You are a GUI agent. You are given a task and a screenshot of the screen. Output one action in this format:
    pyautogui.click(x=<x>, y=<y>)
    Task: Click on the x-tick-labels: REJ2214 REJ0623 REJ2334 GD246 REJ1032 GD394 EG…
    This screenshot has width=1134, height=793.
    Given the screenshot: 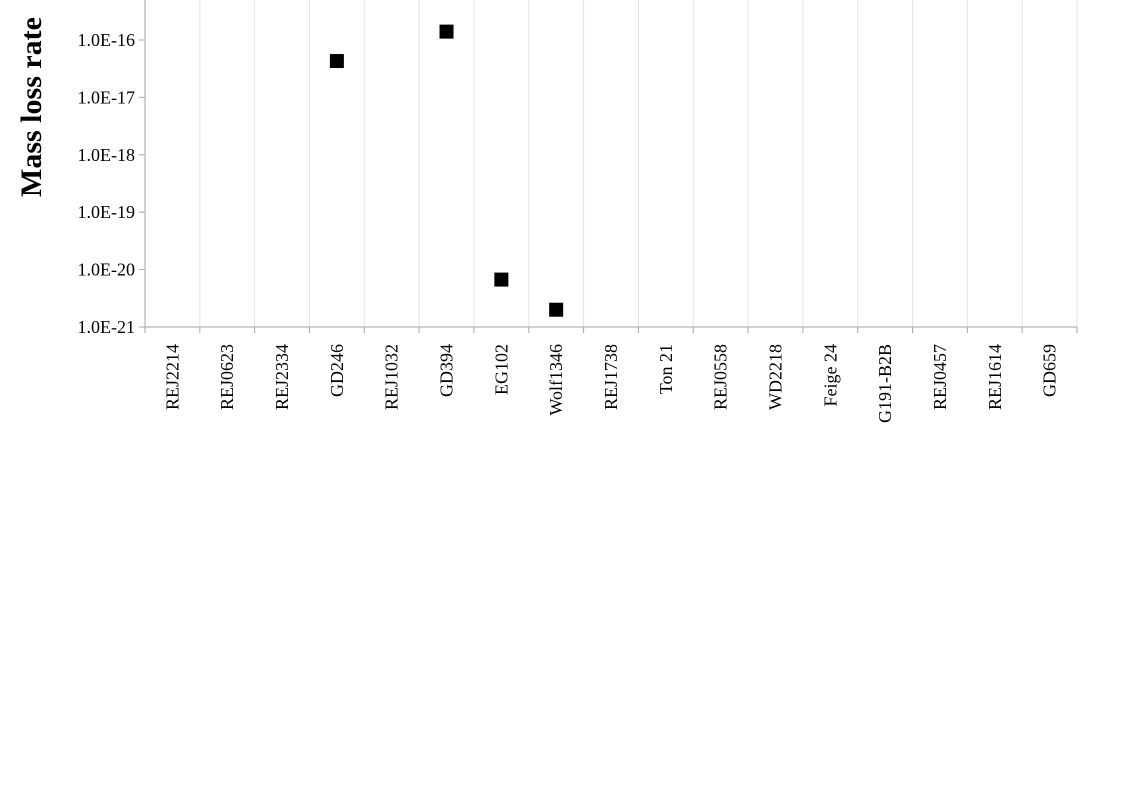 What is the action you would take?
    pyautogui.click(x=610, y=383)
    